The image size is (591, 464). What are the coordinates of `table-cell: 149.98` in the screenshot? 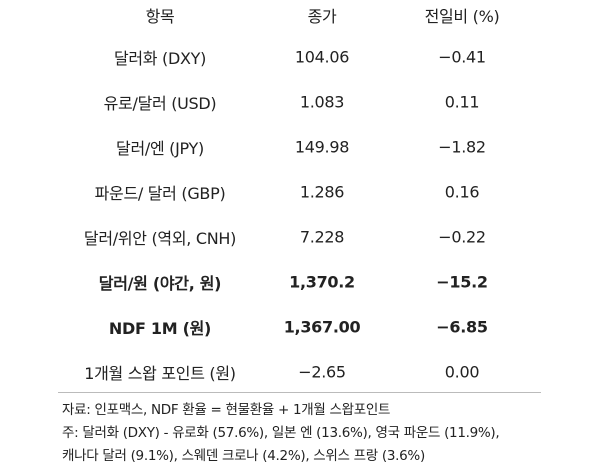 It's located at (322, 147).